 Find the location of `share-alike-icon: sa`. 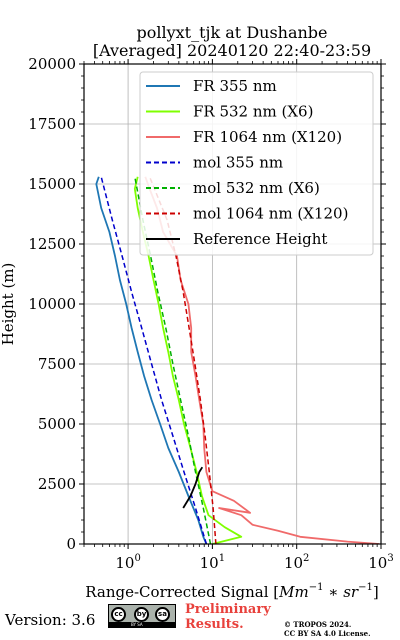

share-alike-icon: sa is located at coordinates (162, 614).